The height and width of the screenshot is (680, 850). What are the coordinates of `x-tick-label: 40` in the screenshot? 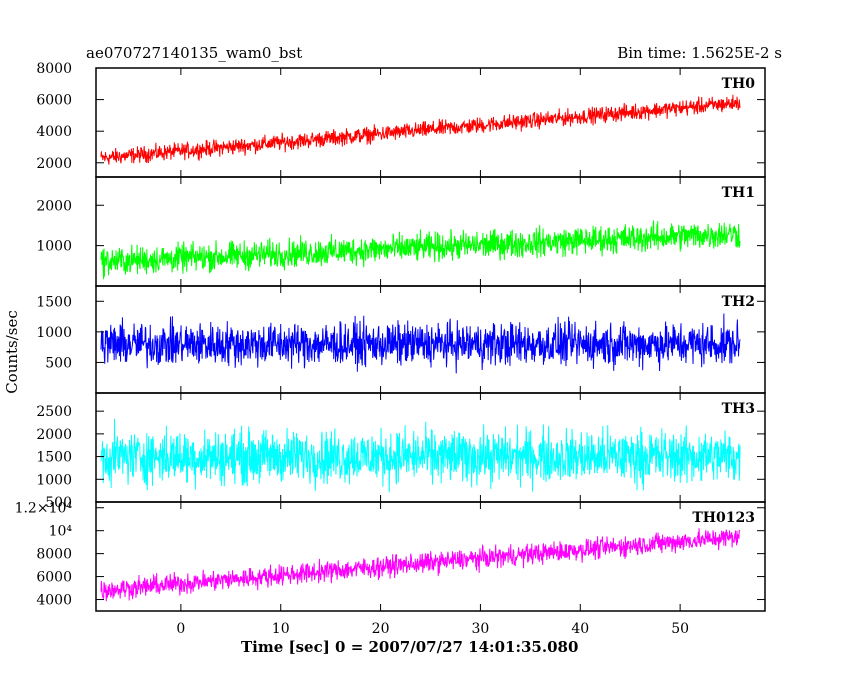 It's located at (580, 629).